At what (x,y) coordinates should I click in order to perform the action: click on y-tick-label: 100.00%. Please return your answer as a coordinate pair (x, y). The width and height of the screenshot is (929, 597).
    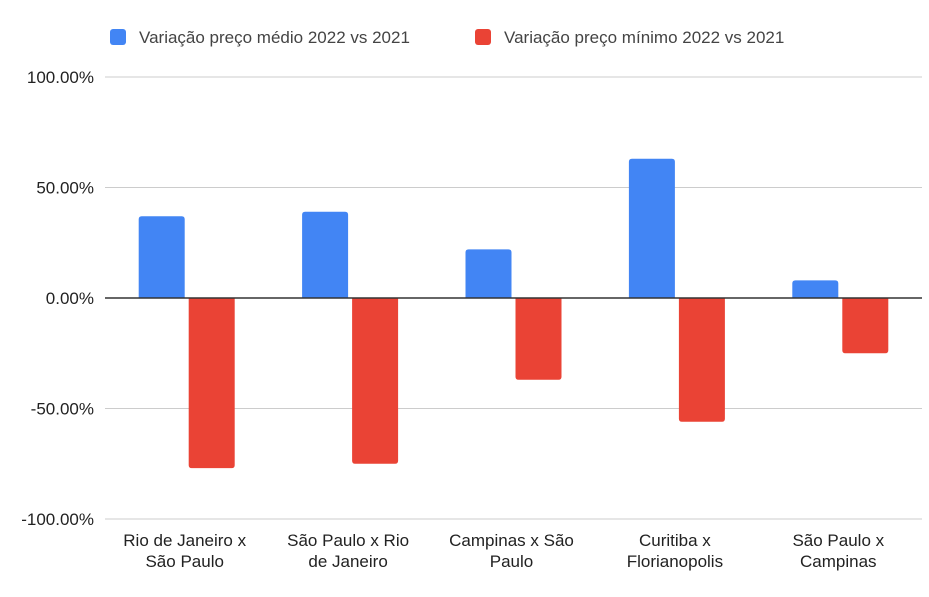
    Looking at the image, I should click on (60, 77).